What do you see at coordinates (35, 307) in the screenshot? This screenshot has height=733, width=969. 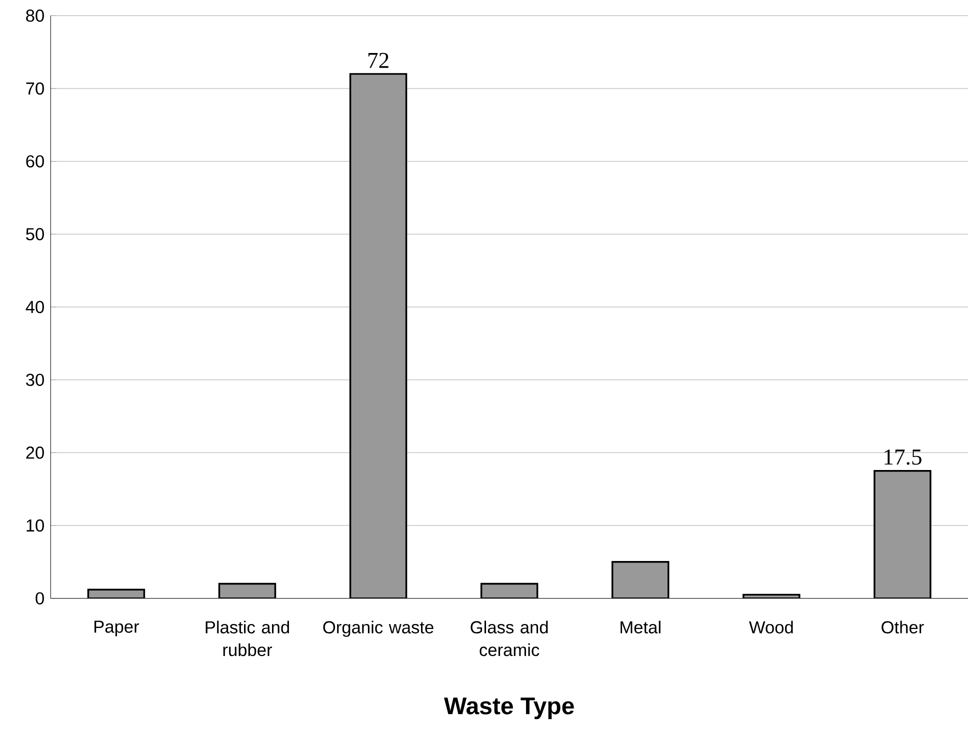 I see `y-tick-label: 40` at bounding box center [35, 307].